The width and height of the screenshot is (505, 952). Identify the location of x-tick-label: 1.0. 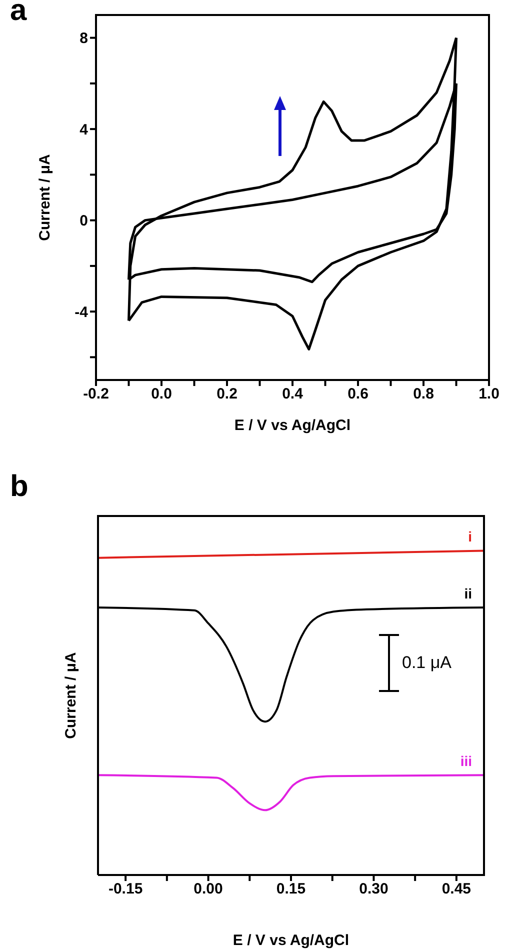
(489, 394).